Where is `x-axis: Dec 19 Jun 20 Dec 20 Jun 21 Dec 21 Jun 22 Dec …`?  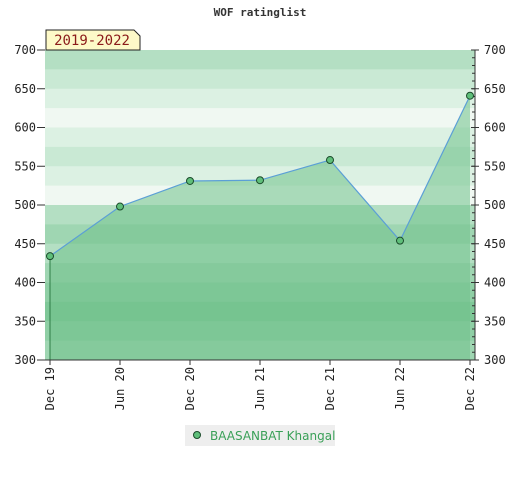
x-axis: Dec 19 Jun 20 Dec 20 Jun 21 Dec 21 Jun 22 Dec … is located at coordinates (260, 384).